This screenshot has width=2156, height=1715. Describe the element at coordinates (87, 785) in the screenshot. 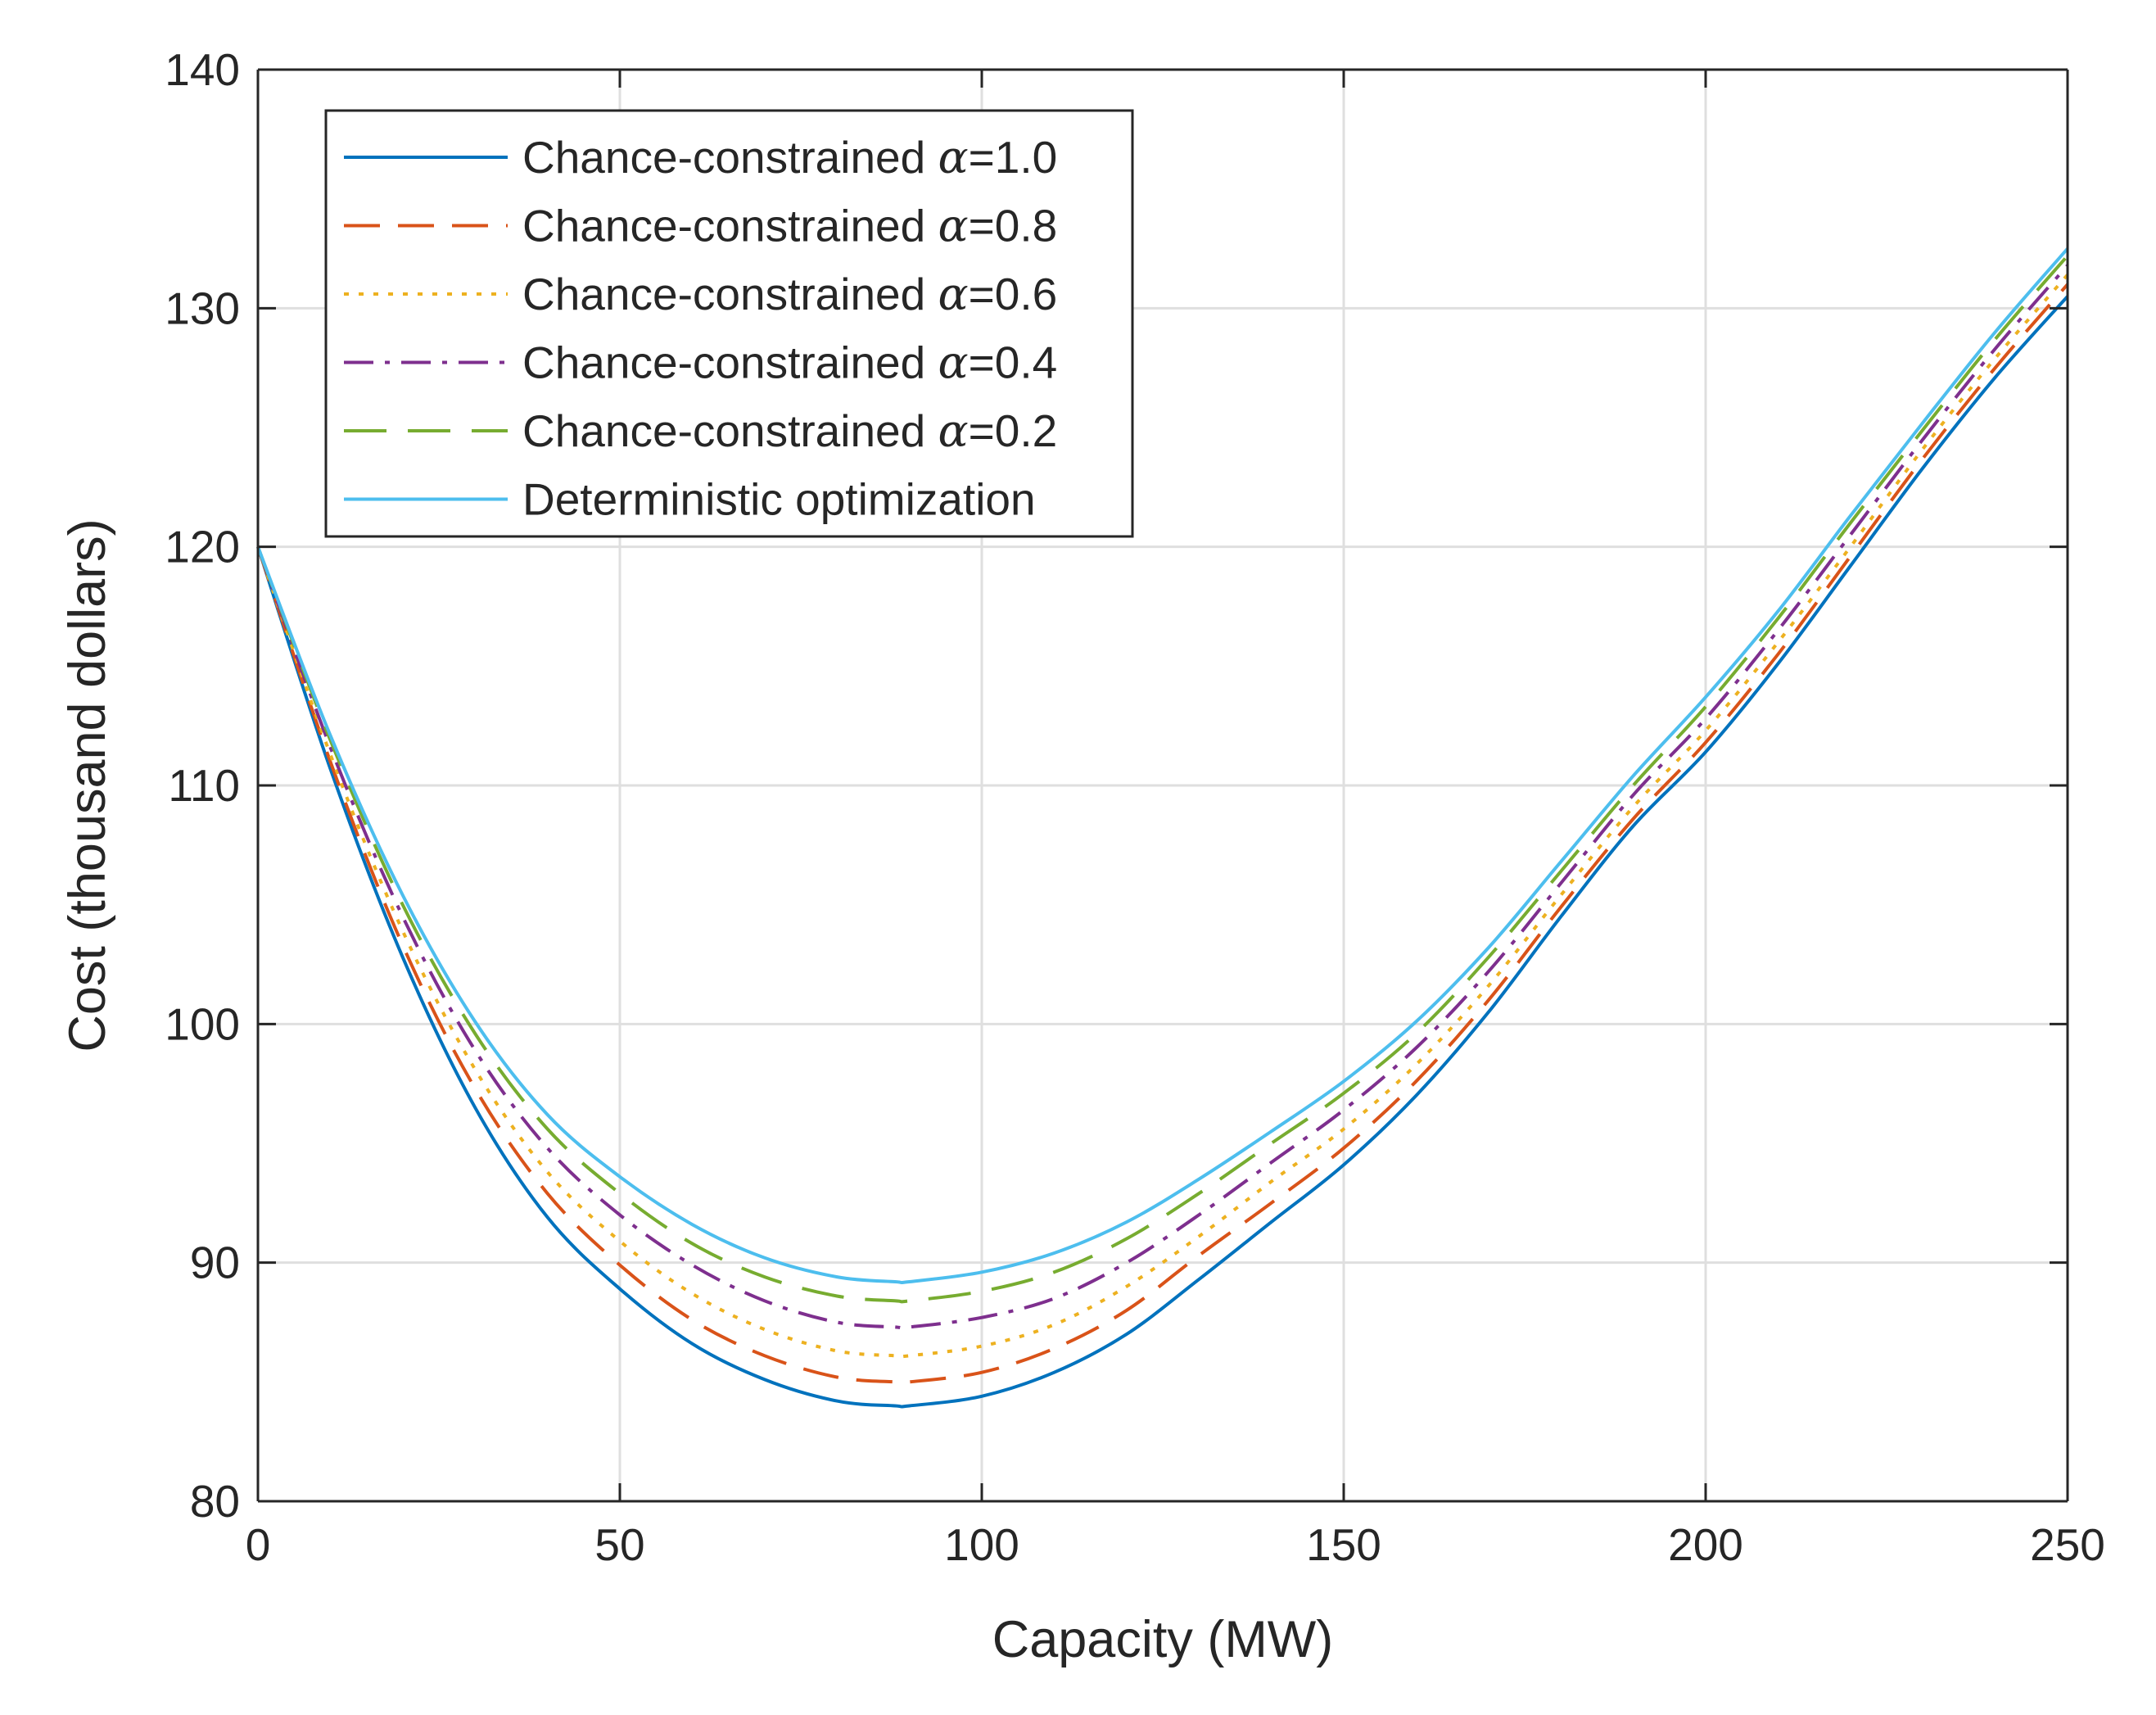

I see `y-axis-label: Cost (thousand dollars)` at that location.